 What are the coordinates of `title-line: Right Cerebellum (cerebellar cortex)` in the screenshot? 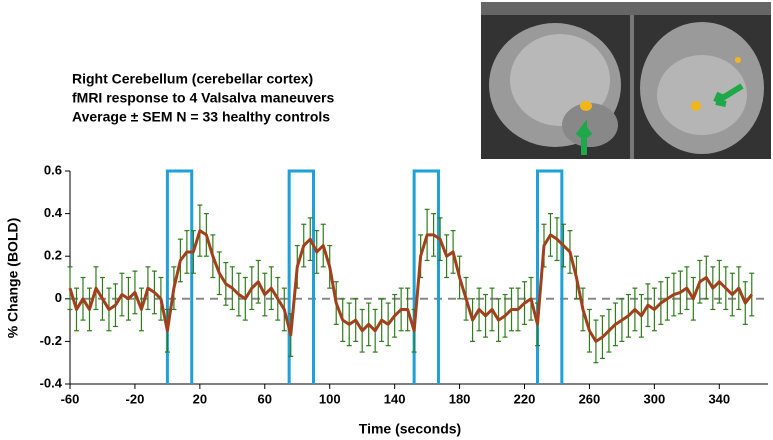 It's located at (192, 79).